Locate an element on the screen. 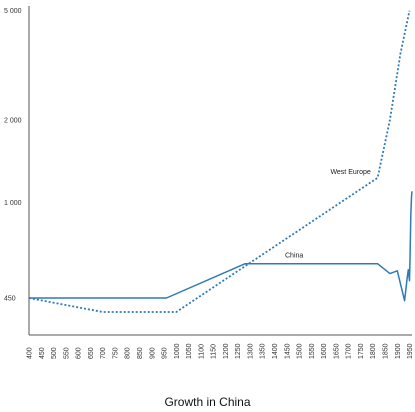 Image resolution: width=415 pixels, height=412 pixels. y-tick-label: 2 000 is located at coordinates (13, 121).